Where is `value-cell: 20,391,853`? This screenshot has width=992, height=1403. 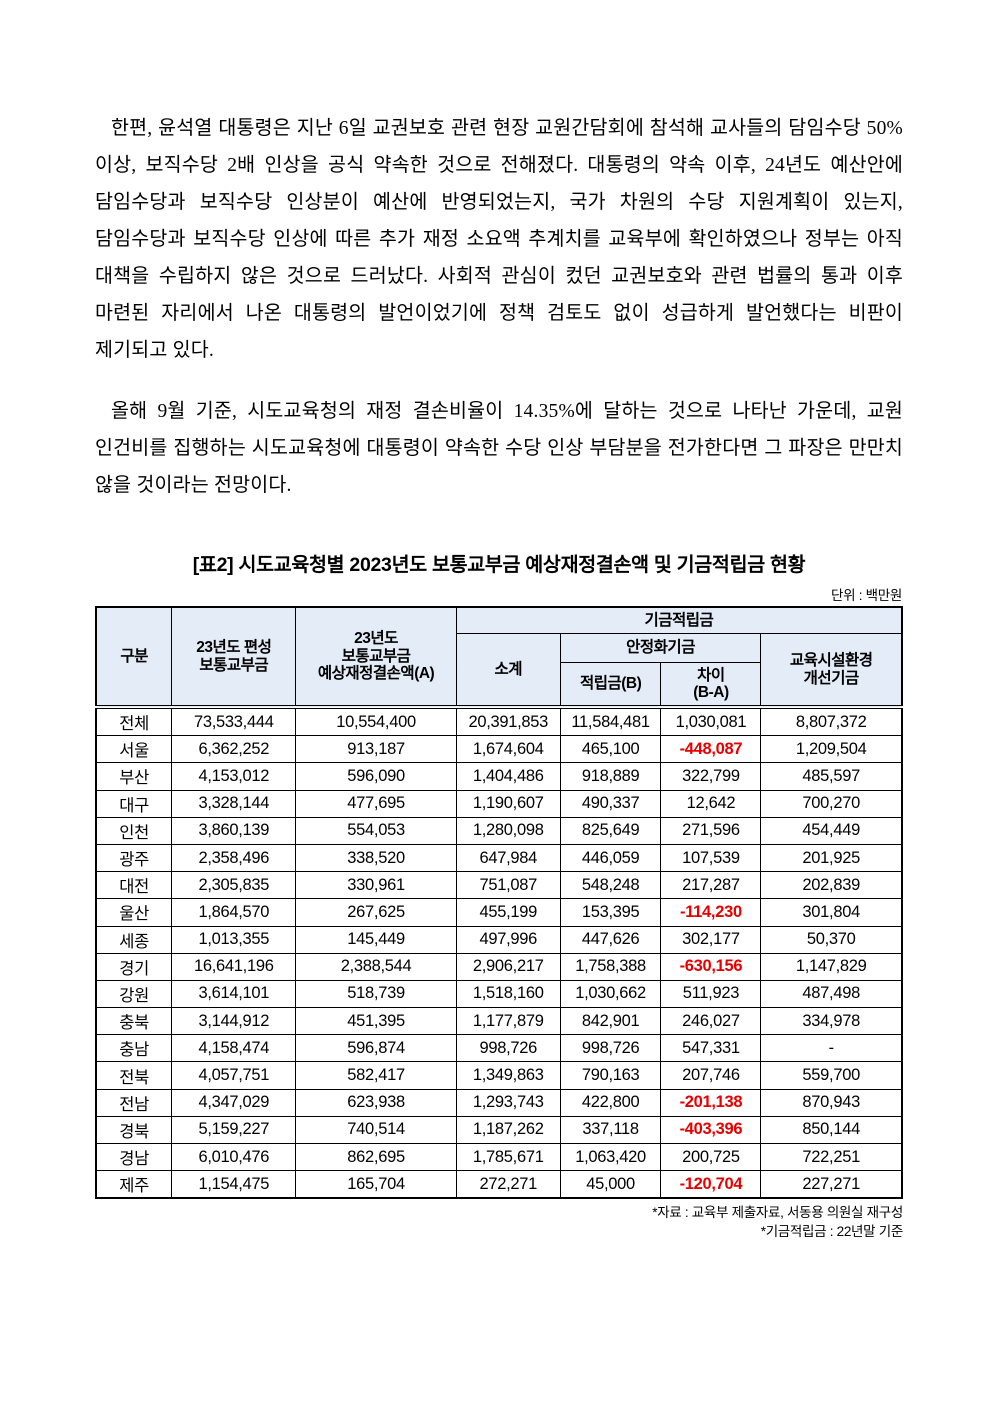 value-cell: 20,391,853 is located at coordinates (508, 721).